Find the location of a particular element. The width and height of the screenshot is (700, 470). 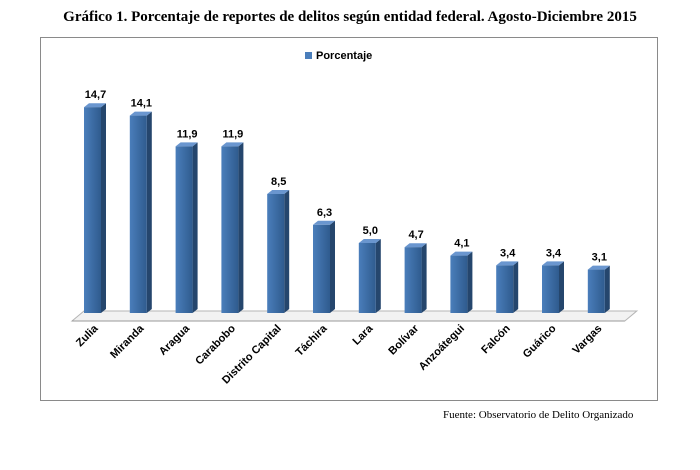

data-label-10: 3,4 is located at coordinates (554, 253).